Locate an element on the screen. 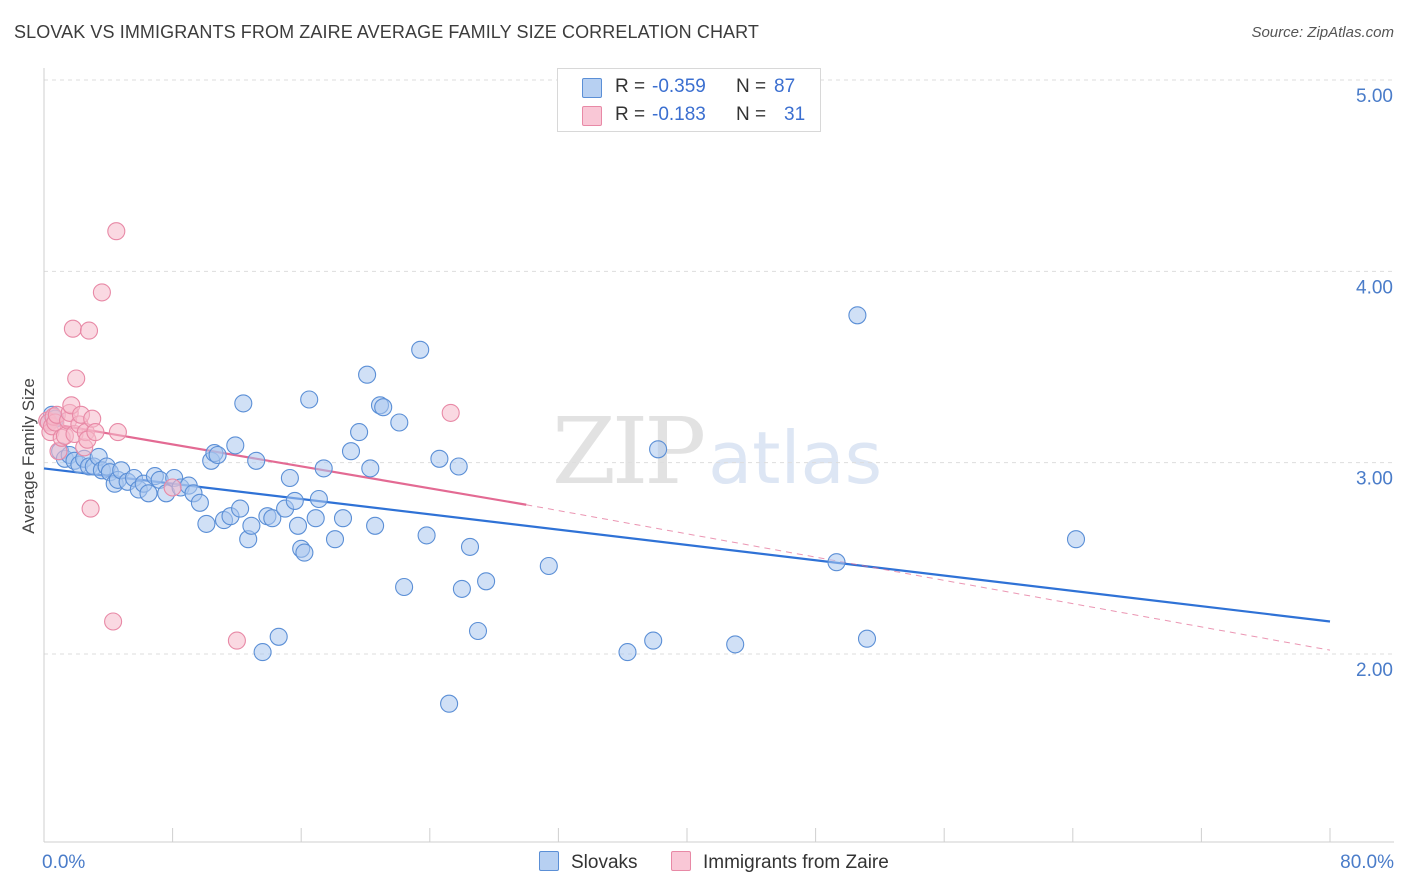 The image size is (1406, 892). legend-label-slovaks: Slovaks is located at coordinates (604, 862).